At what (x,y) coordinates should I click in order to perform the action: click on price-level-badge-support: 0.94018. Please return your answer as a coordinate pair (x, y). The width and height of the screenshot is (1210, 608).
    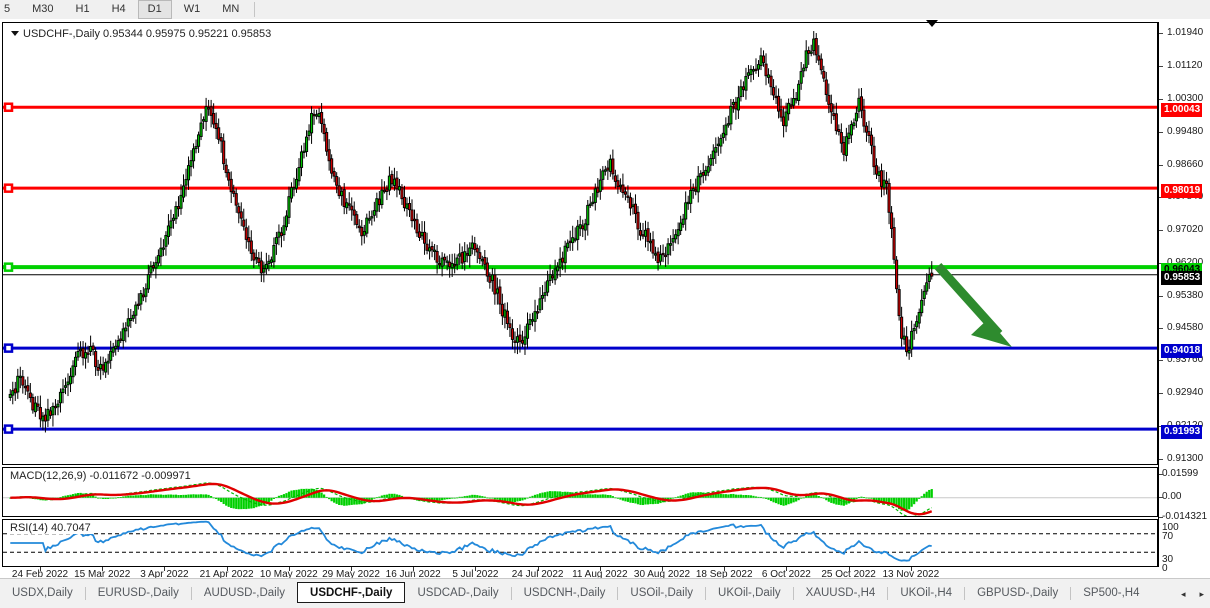
    Looking at the image, I should click on (1182, 351).